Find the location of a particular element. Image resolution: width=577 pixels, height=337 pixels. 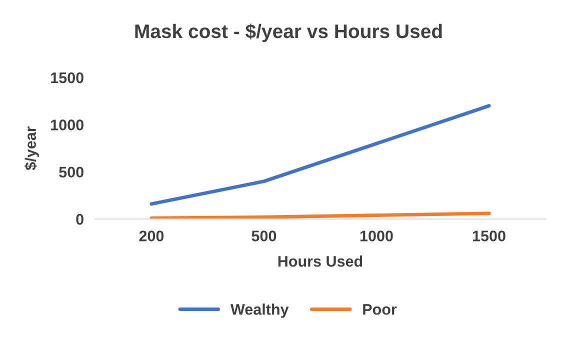

legend-label: Wealthy is located at coordinates (259, 311).